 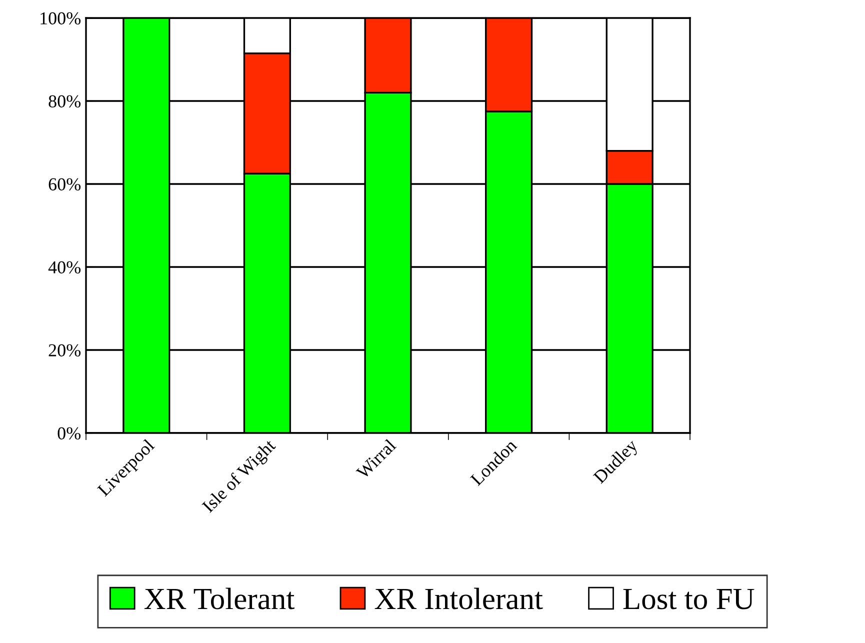 What do you see at coordinates (64, 184) in the screenshot?
I see `y-tick-label: 60%` at bounding box center [64, 184].